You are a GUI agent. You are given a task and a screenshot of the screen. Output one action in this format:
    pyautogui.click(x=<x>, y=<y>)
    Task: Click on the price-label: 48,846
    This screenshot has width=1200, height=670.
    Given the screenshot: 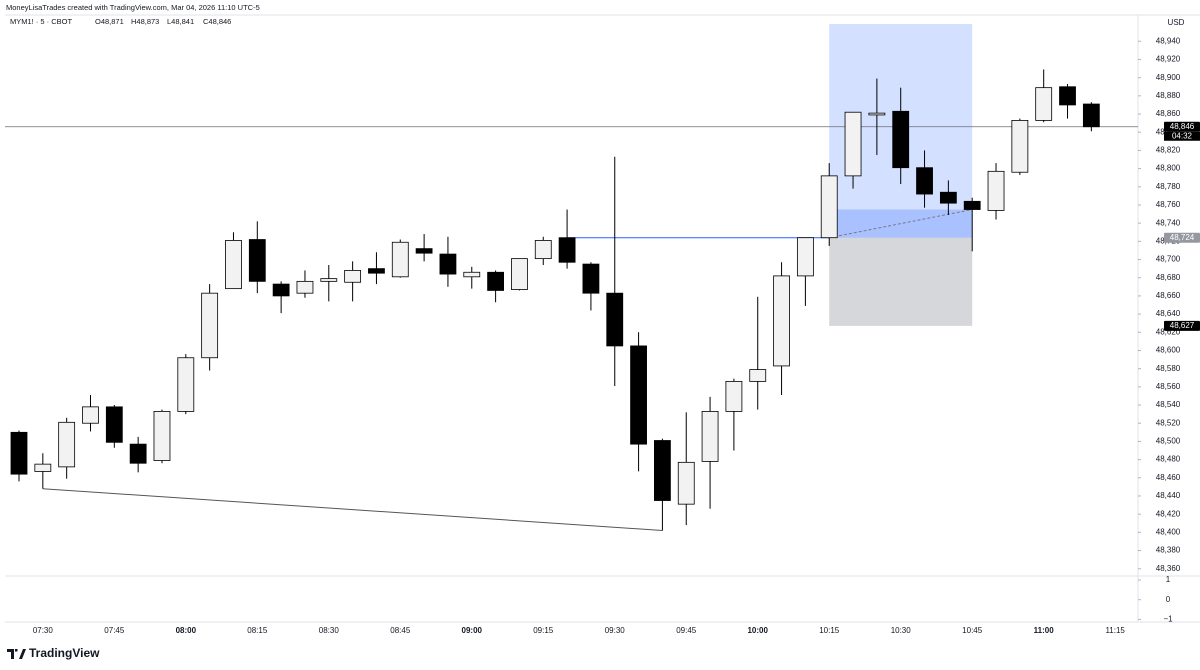 What is the action you would take?
    pyautogui.click(x=1182, y=126)
    